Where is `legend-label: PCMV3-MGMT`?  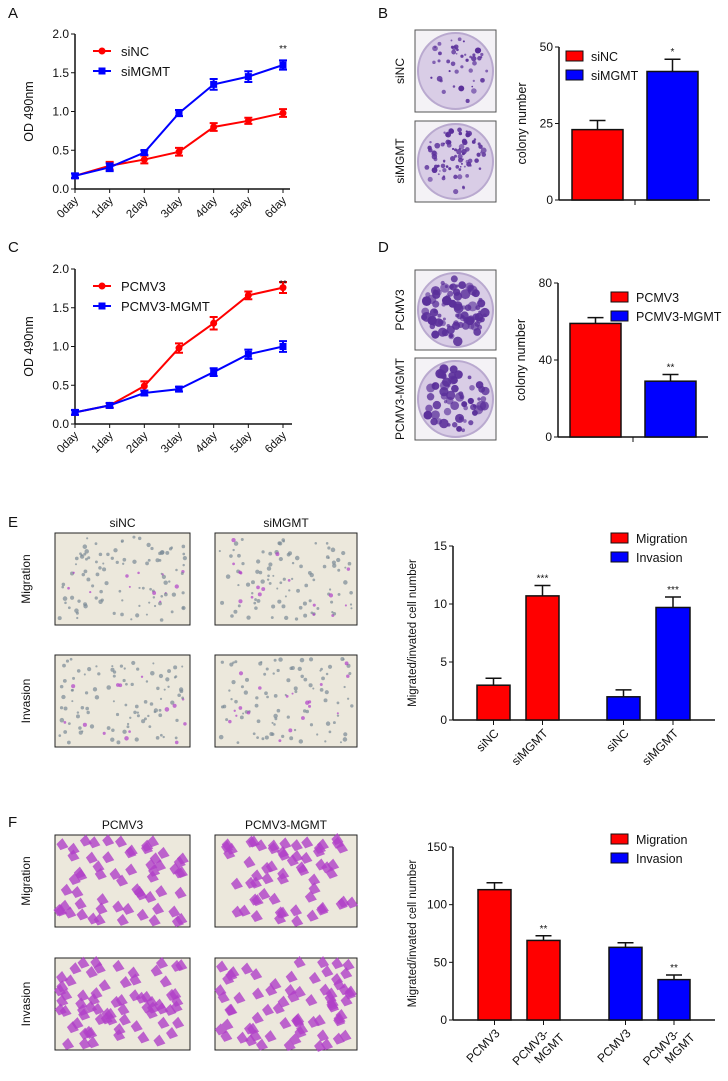 legend-label: PCMV3-MGMT is located at coordinates (679, 317).